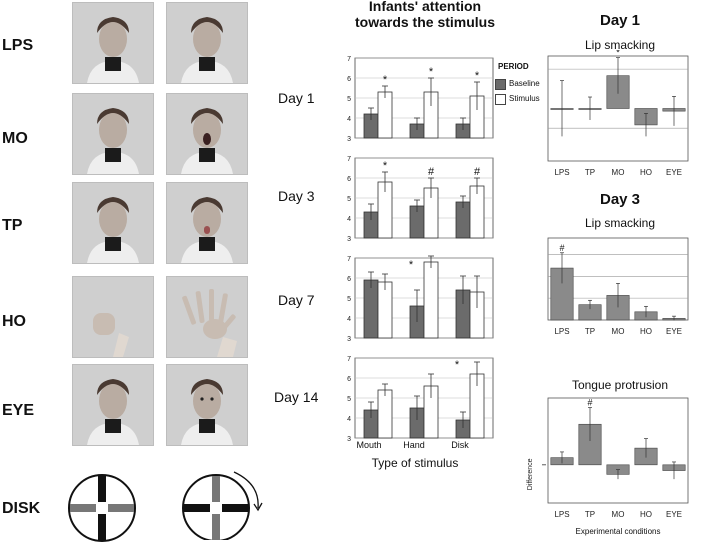 This screenshot has width=720, height=544. I want to click on stimulus-photo-lps-action, so click(207, 43).